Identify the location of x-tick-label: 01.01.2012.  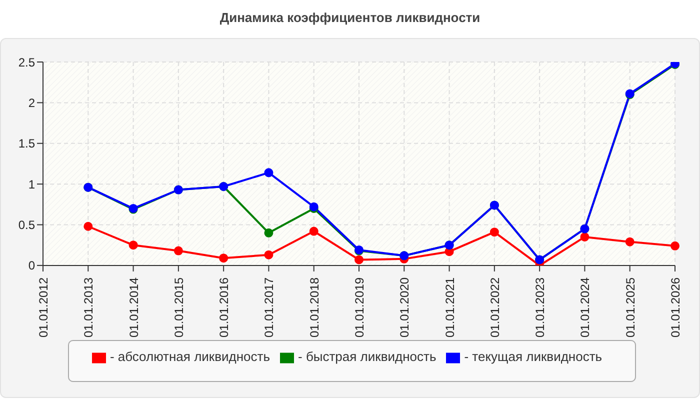
(43, 307).